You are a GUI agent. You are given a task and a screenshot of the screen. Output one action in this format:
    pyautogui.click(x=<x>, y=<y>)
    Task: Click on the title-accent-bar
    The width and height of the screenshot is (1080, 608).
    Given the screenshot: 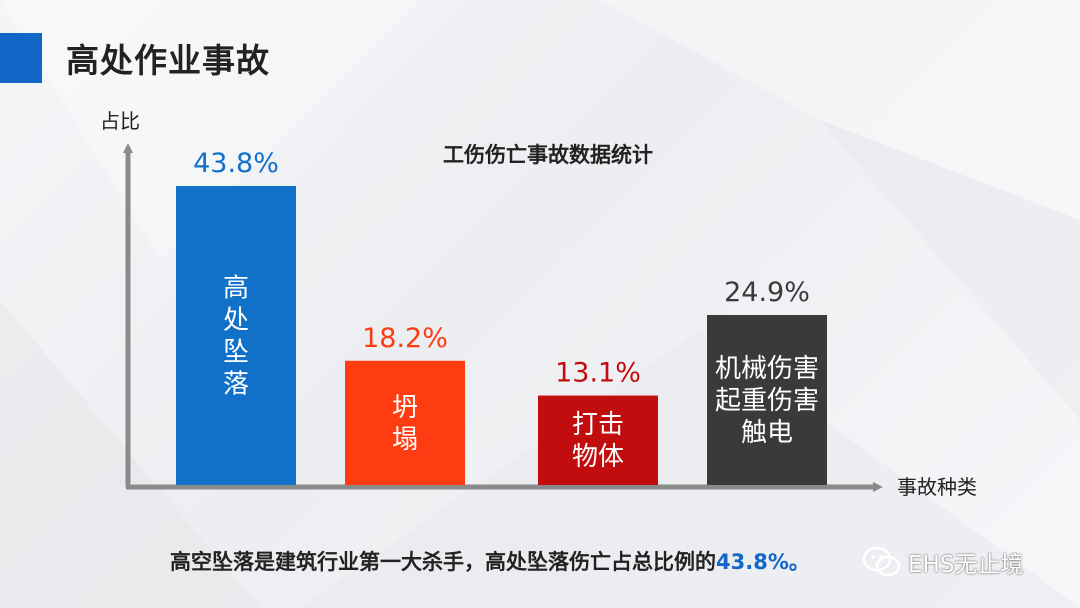 What is the action you would take?
    pyautogui.click(x=21, y=58)
    